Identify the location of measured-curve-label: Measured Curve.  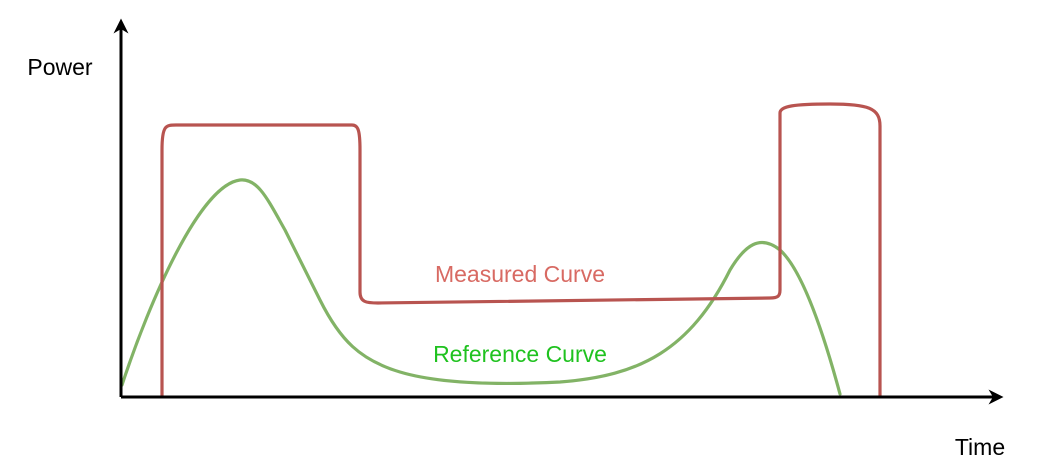
(520, 274).